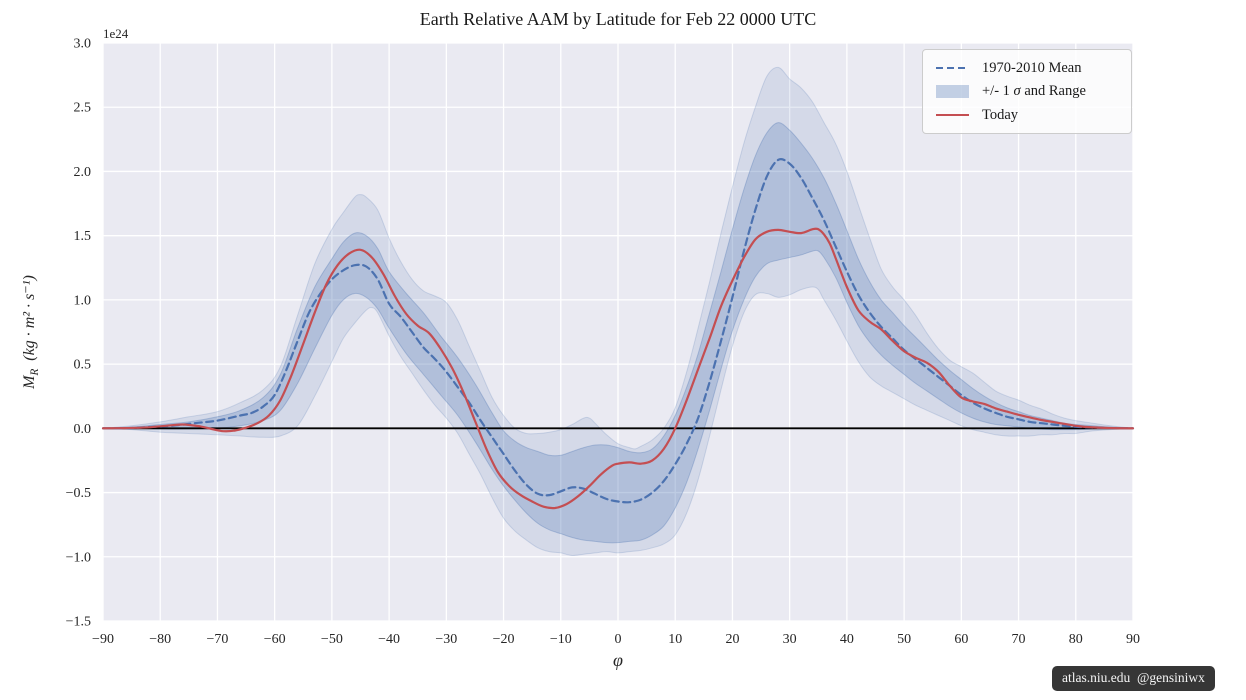  Describe the element at coordinates (1032, 67) in the screenshot. I see `legend-label-mean: 1970-2010 Mean` at that location.